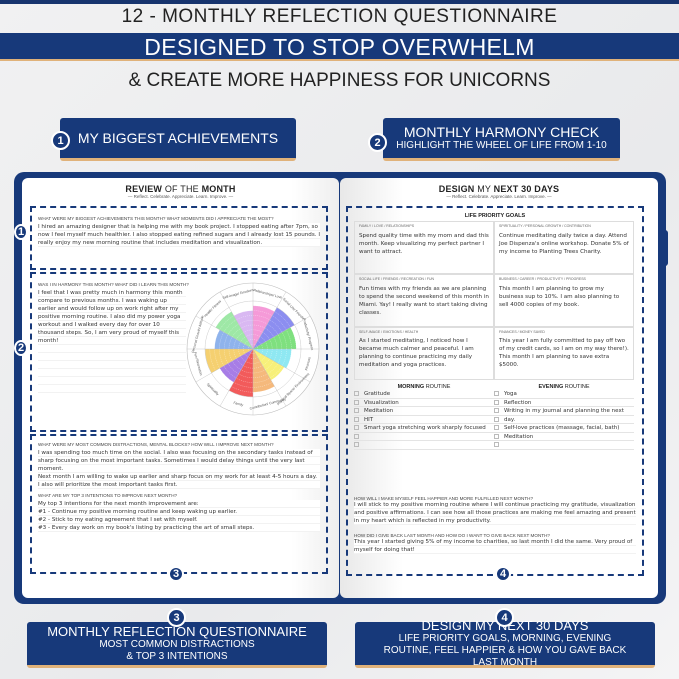 The width and height of the screenshot is (679, 679). What do you see at coordinates (564, 445) in the screenshot?
I see `evening-routine-item` at bounding box center [564, 445].